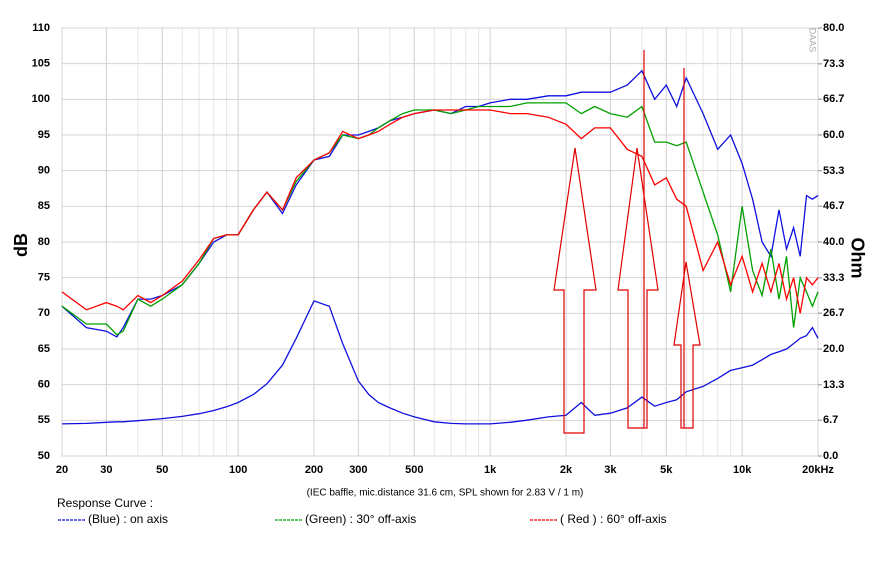  Describe the element at coordinates (833, 349) in the screenshot. I see `y2-tick-label: 20.0` at that location.